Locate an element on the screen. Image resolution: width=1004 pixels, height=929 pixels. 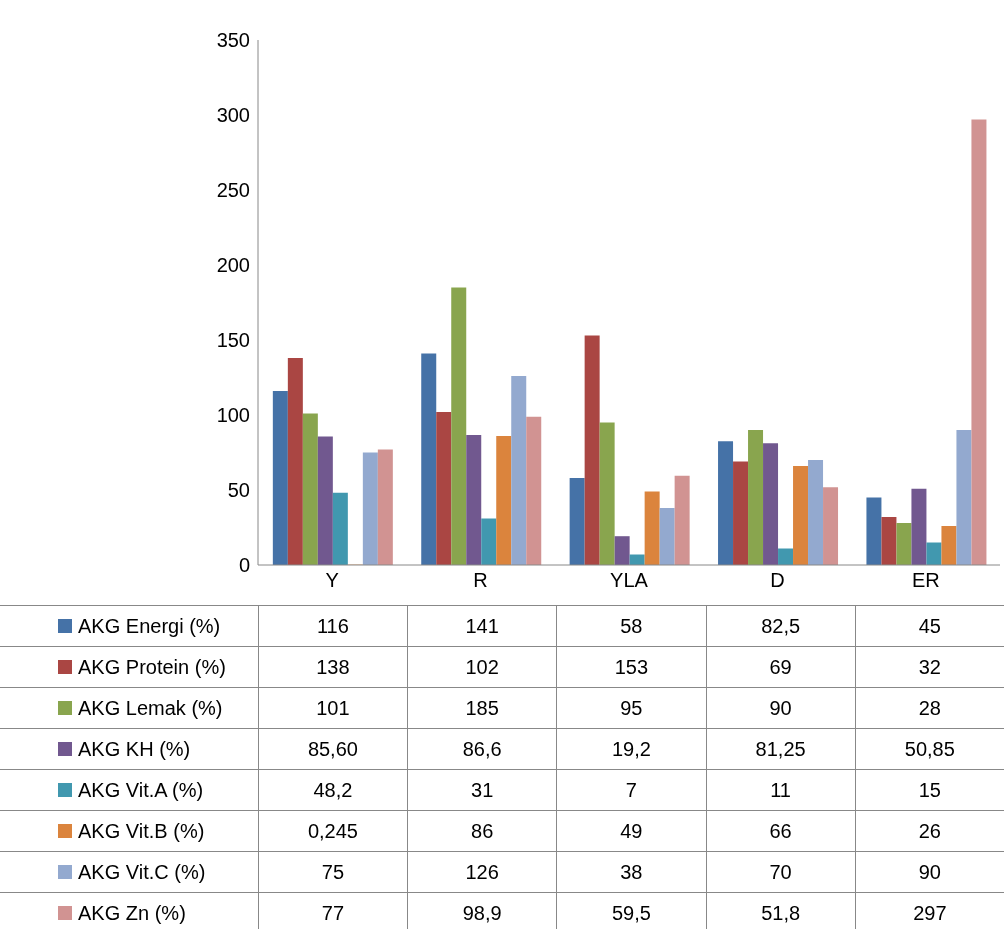
data-label: 15 is located at coordinates (929, 790).